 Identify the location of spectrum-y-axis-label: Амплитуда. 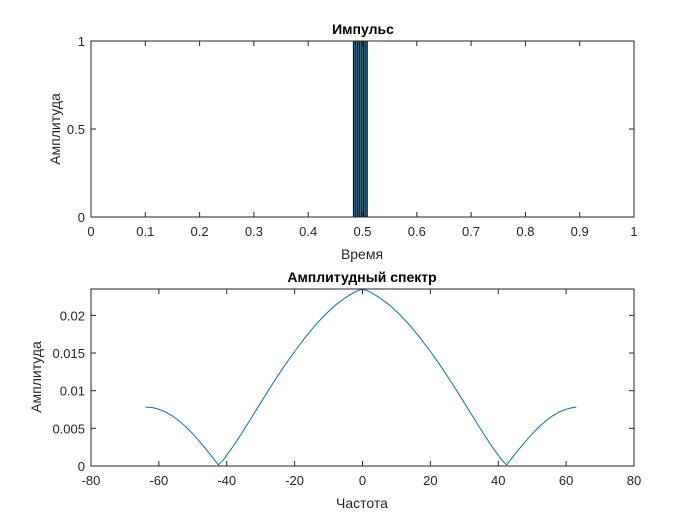
(36, 377).